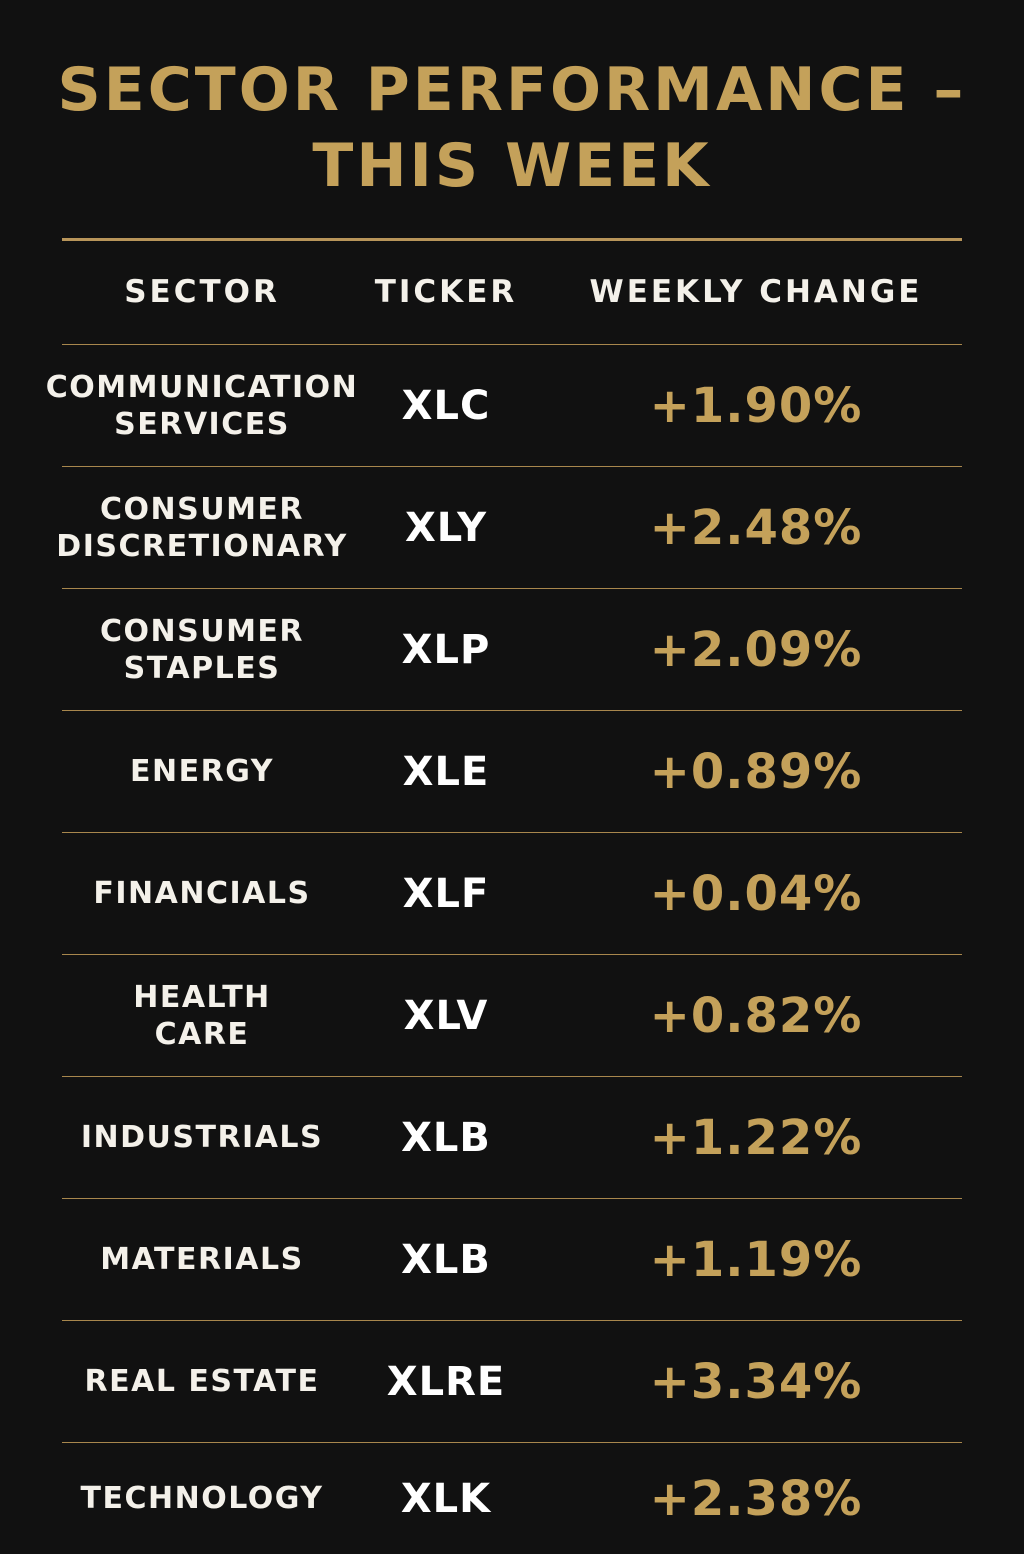  What do you see at coordinates (512, 771) in the screenshot?
I see `table-row: ENERGY XLE +0.89%` at bounding box center [512, 771].